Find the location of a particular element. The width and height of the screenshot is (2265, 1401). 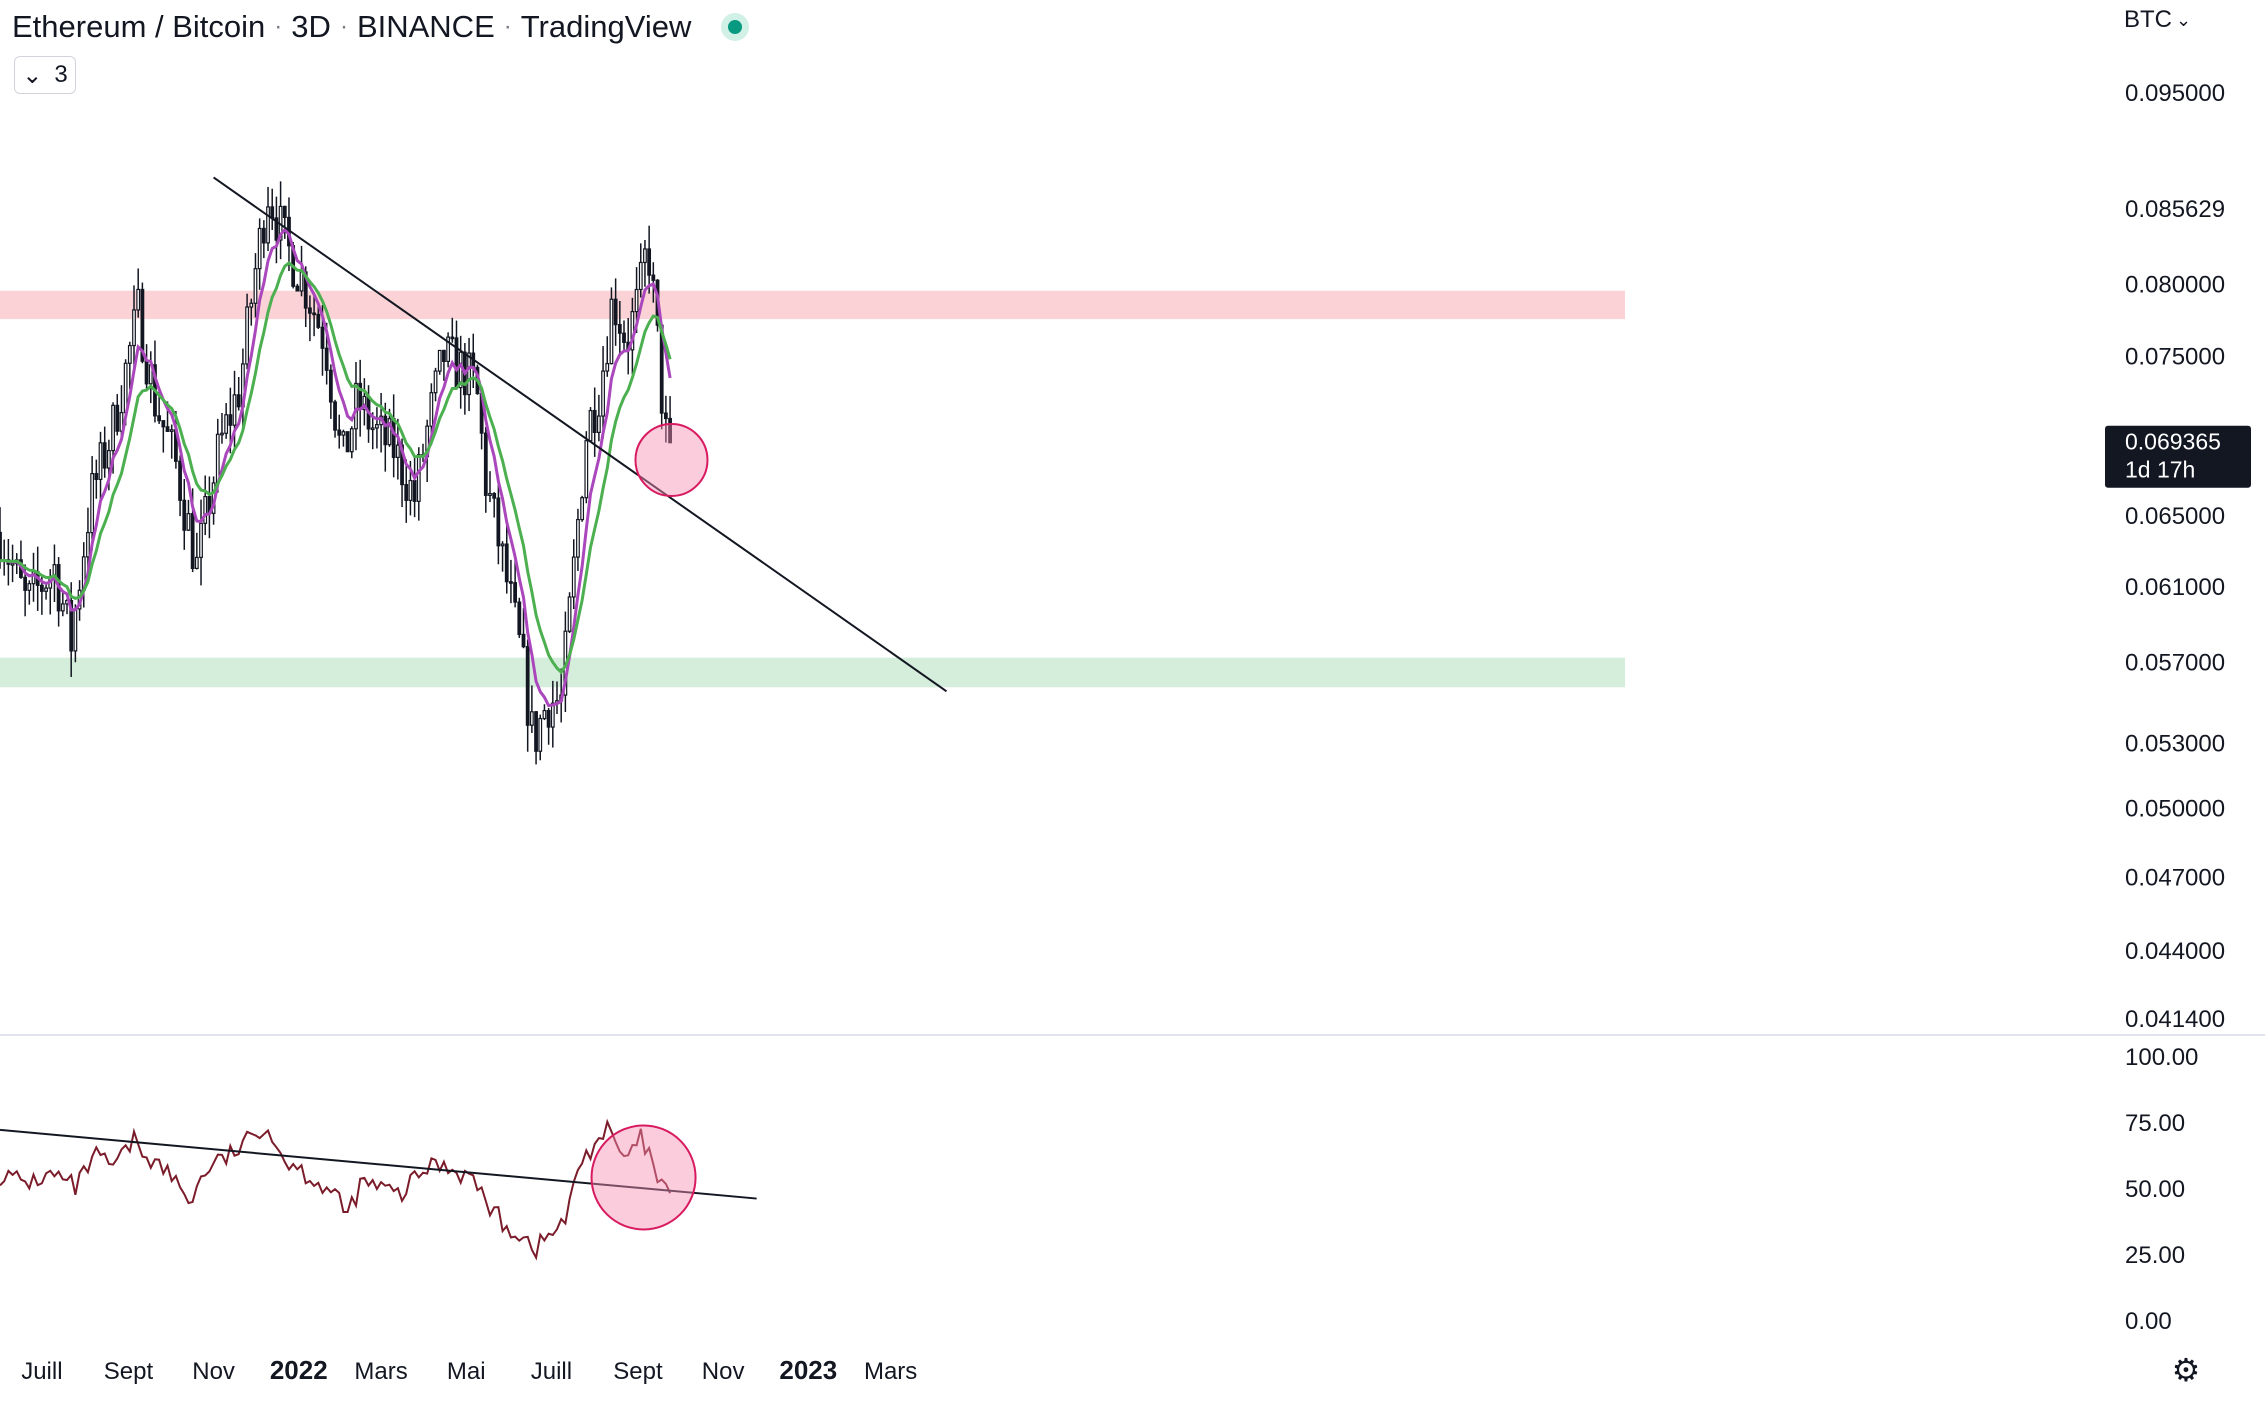

symbol-title: Ethereum / Bitcoin is located at coordinates (139, 26).